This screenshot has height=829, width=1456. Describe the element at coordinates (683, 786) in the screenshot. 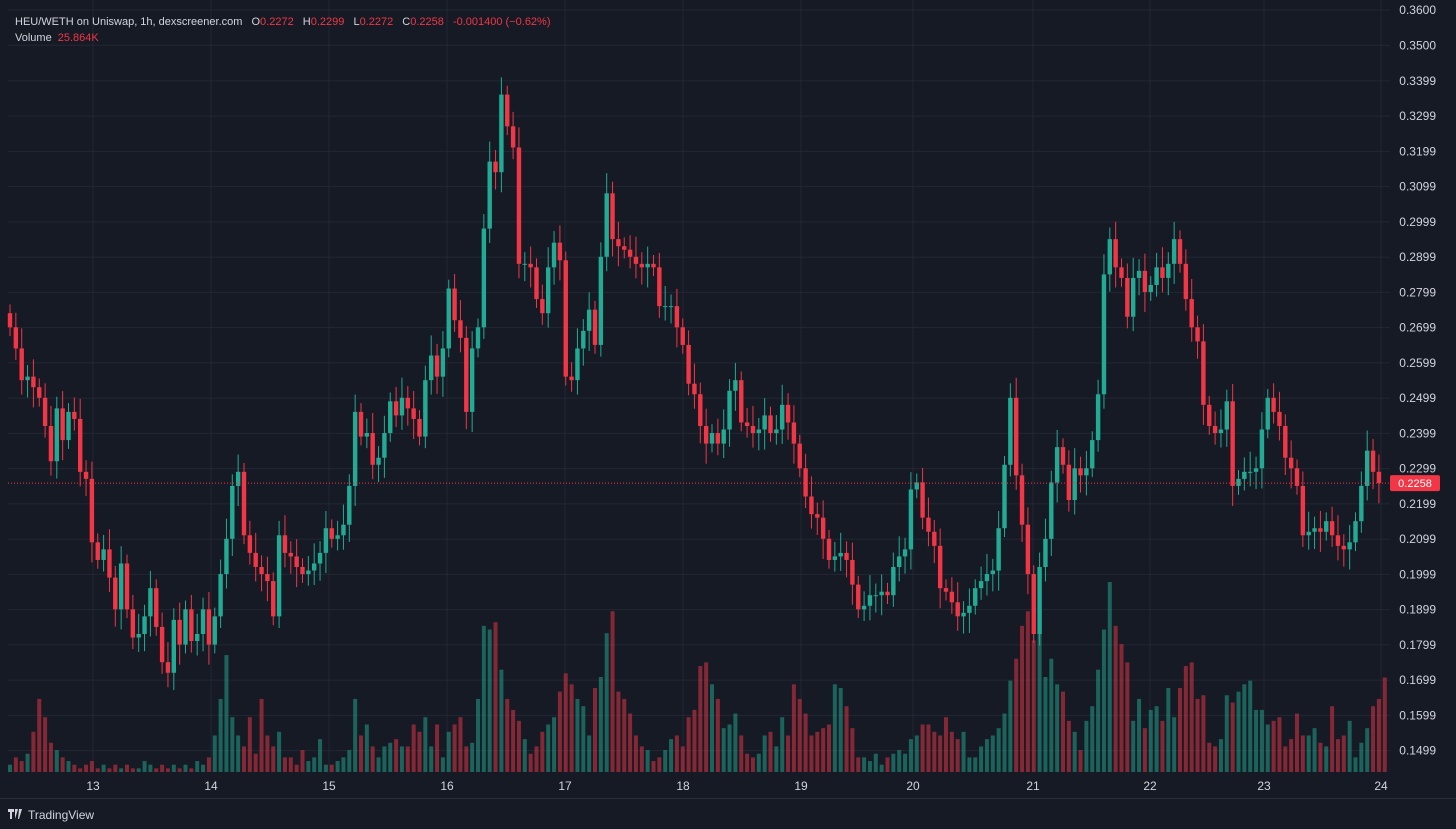

I see `x-tick-label: 18` at that location.